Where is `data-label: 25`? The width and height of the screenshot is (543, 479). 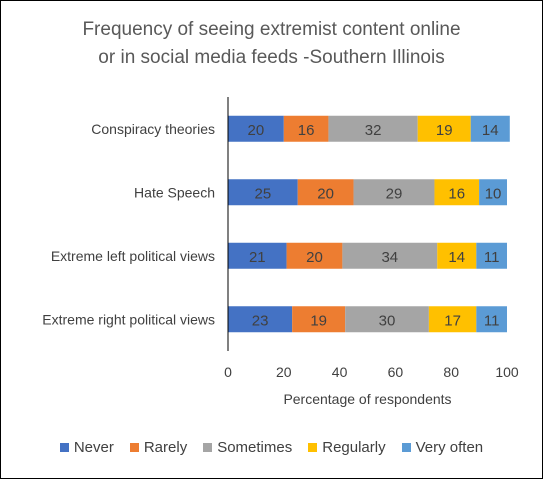
data-label: 25 is located at coordinates (263, 193).